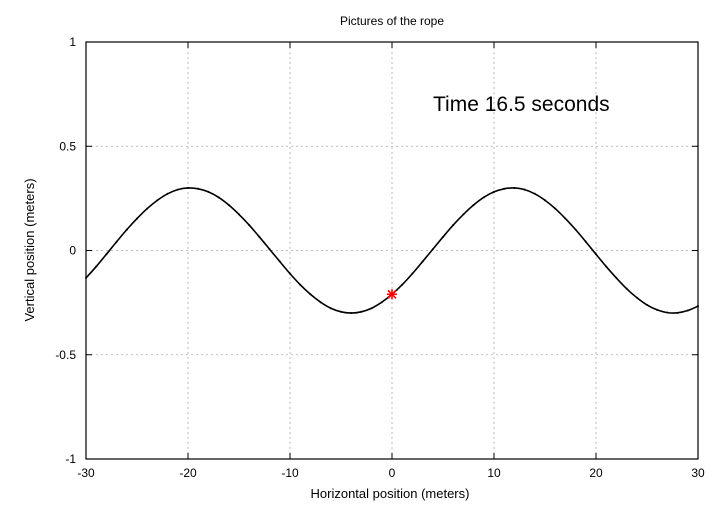  Describe the element at coordinates (521, 104) in the screenshot. I see `time-annotation: Time 16.5 seconds` at that location.